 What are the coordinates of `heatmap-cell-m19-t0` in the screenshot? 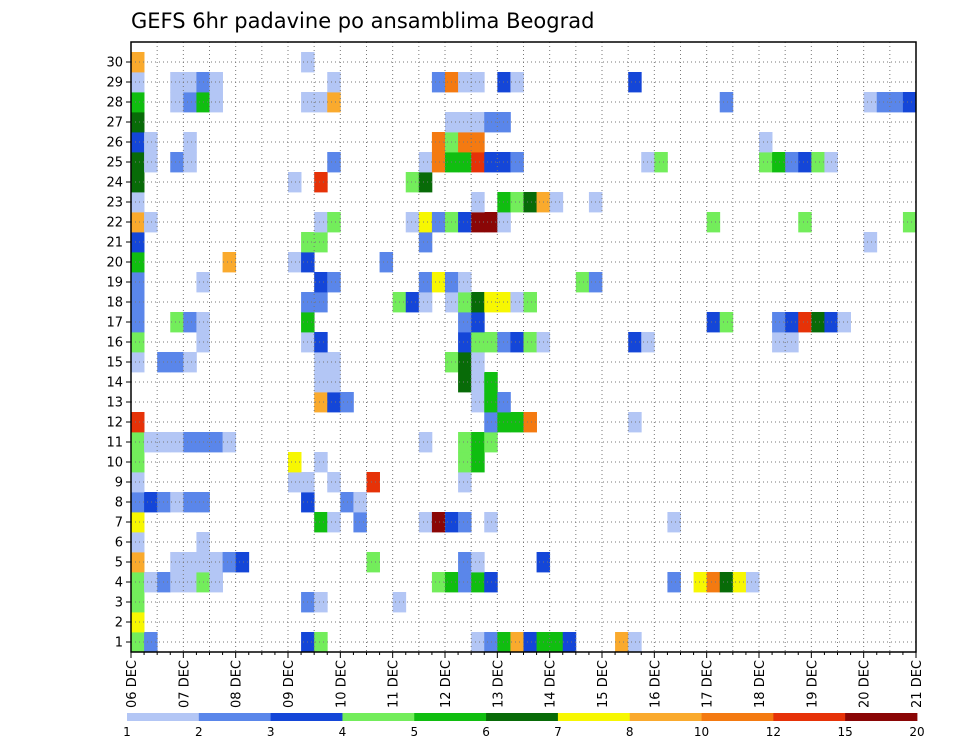 It's located at (138, 282).